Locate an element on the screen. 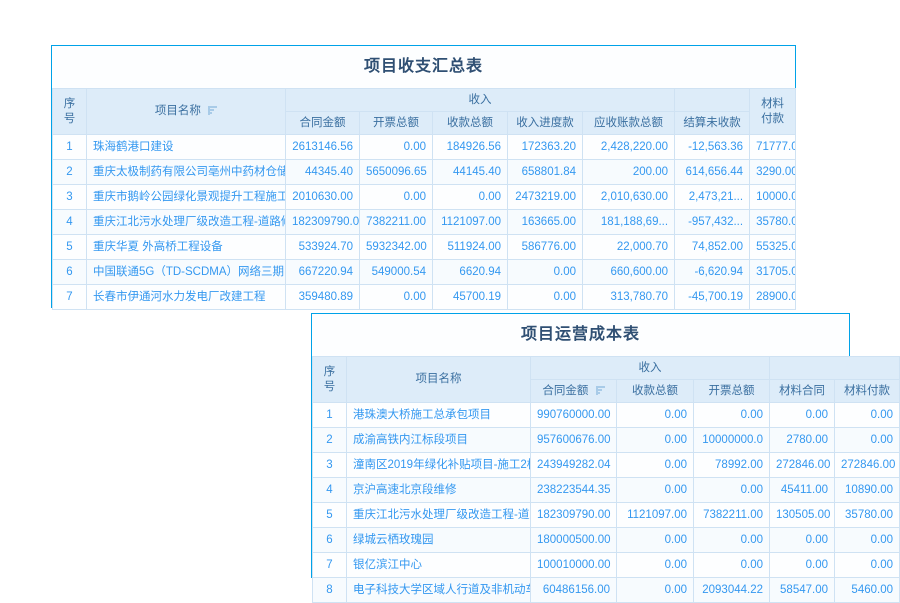  cell-project-name: 长春市伊通河水力发电厂改建工程 is located at coordinates (186, 297).